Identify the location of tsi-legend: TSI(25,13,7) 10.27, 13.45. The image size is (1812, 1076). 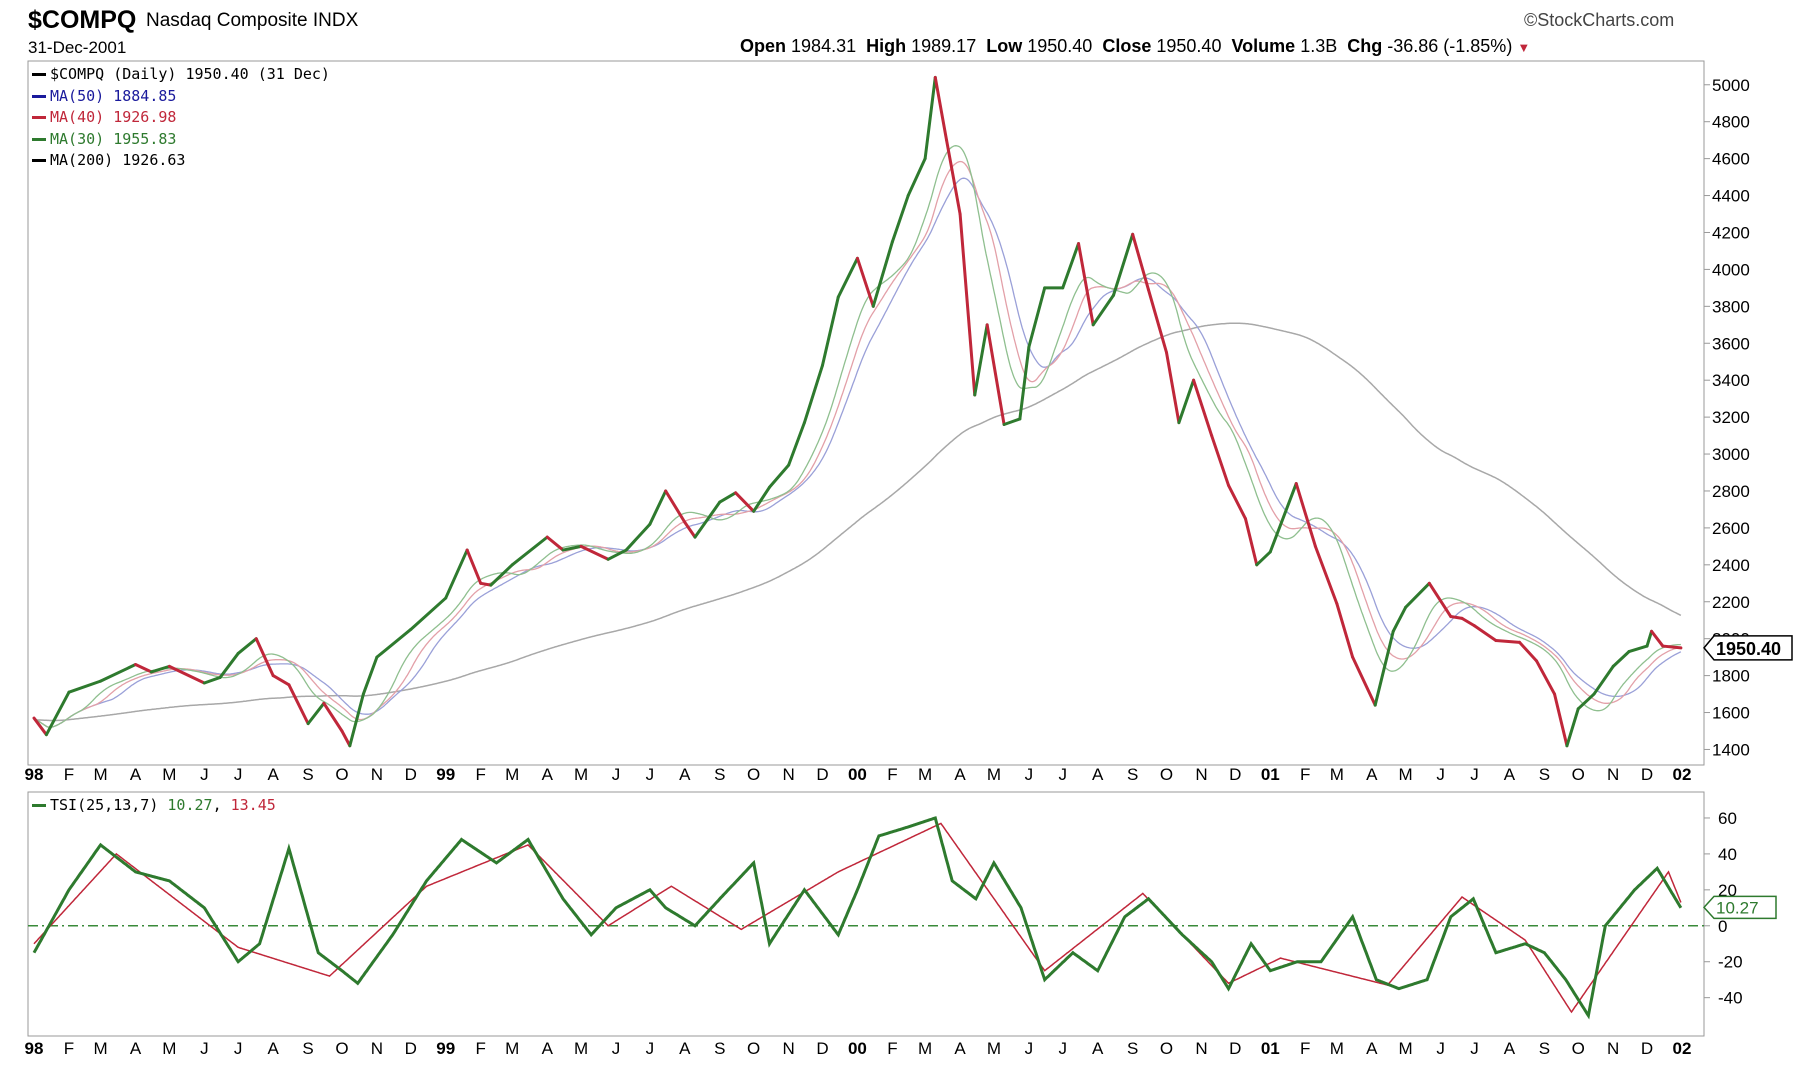
(154, 805).